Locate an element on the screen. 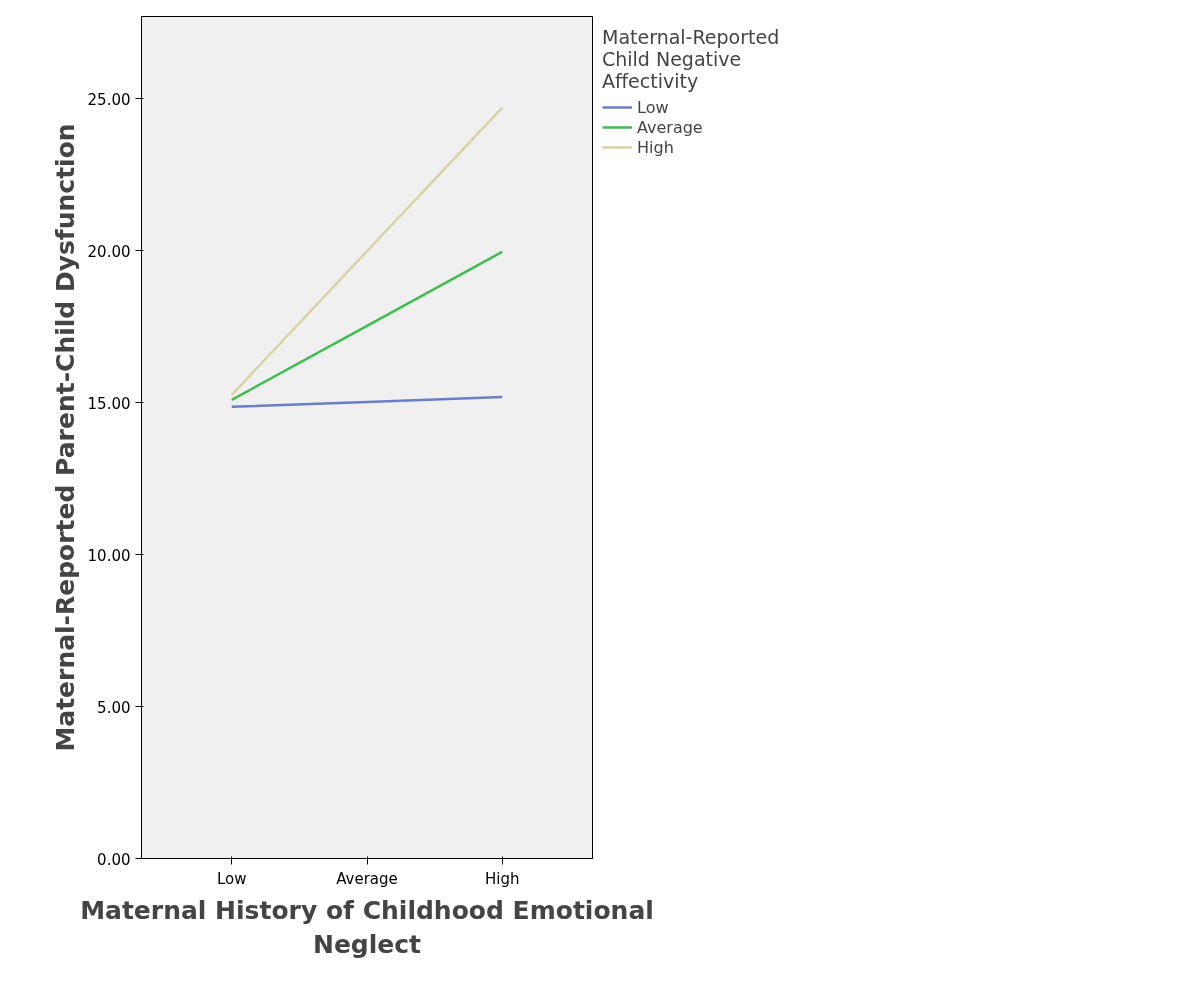  y-tick-label: 10.00 is located at coordinates (109, 555).